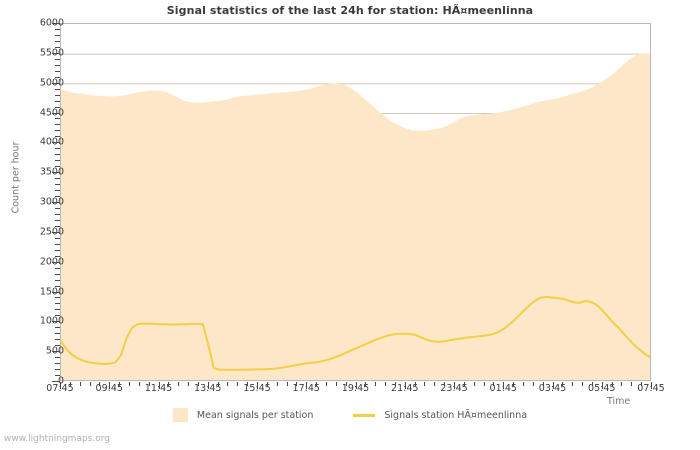 The height and width of the screenshot is (450, 700). Describe the element at coordinates (207, 388) in the screenshot. I see `x-axis-tick-label: 13:45` at that location.